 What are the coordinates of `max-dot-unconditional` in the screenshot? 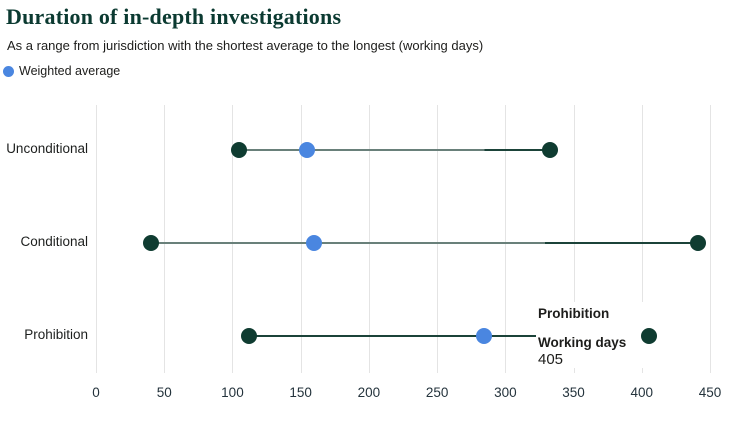 It's located at (550, 150).